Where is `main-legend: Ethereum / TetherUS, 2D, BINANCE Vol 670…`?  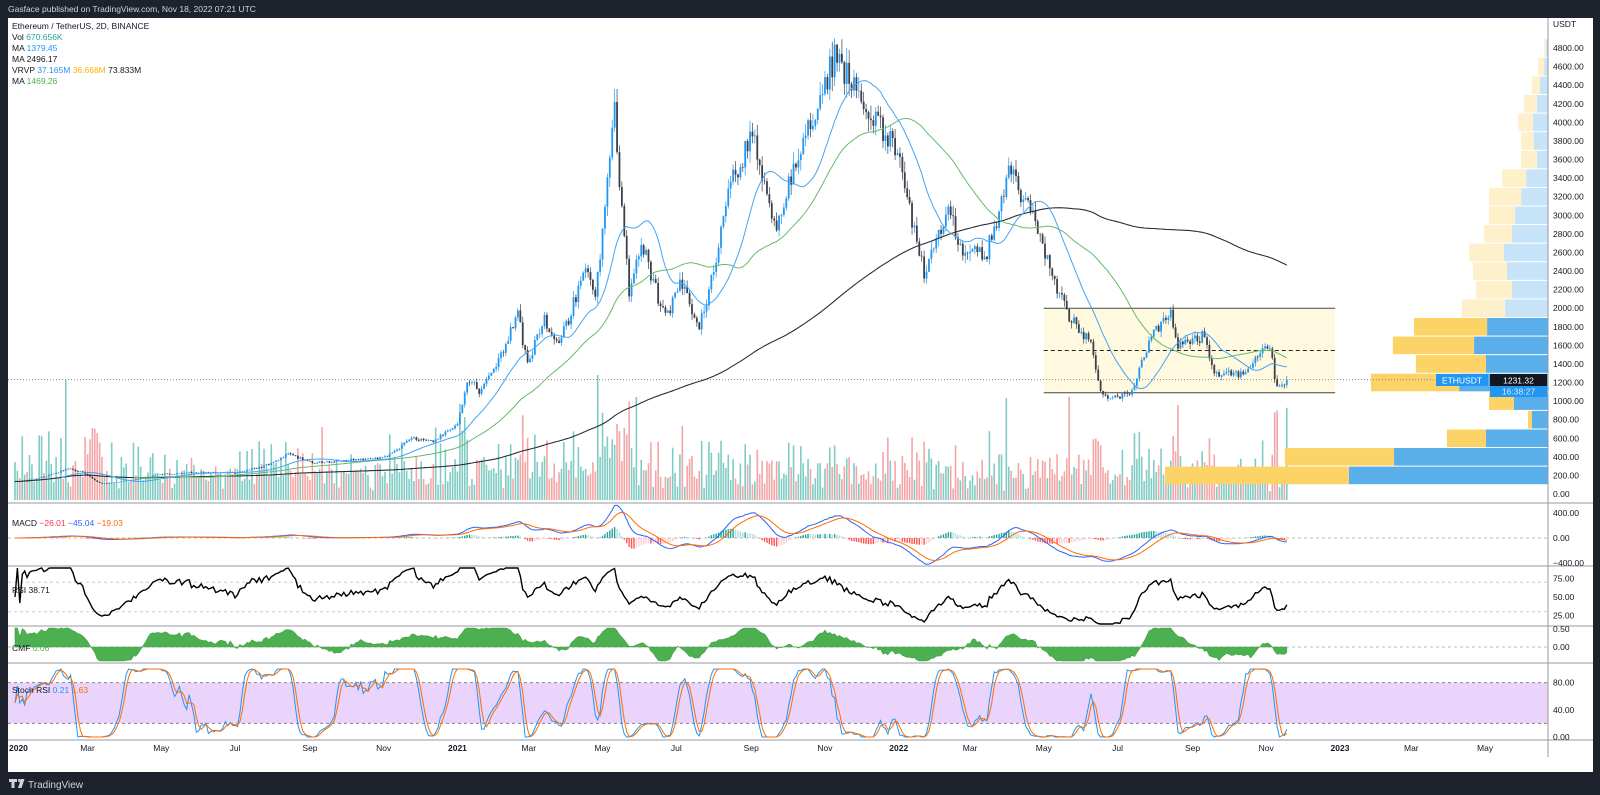 main-legend: Ethereum / TetherUS, 2D, BINANCE Vol 670… is located at coordinates (81, 53).